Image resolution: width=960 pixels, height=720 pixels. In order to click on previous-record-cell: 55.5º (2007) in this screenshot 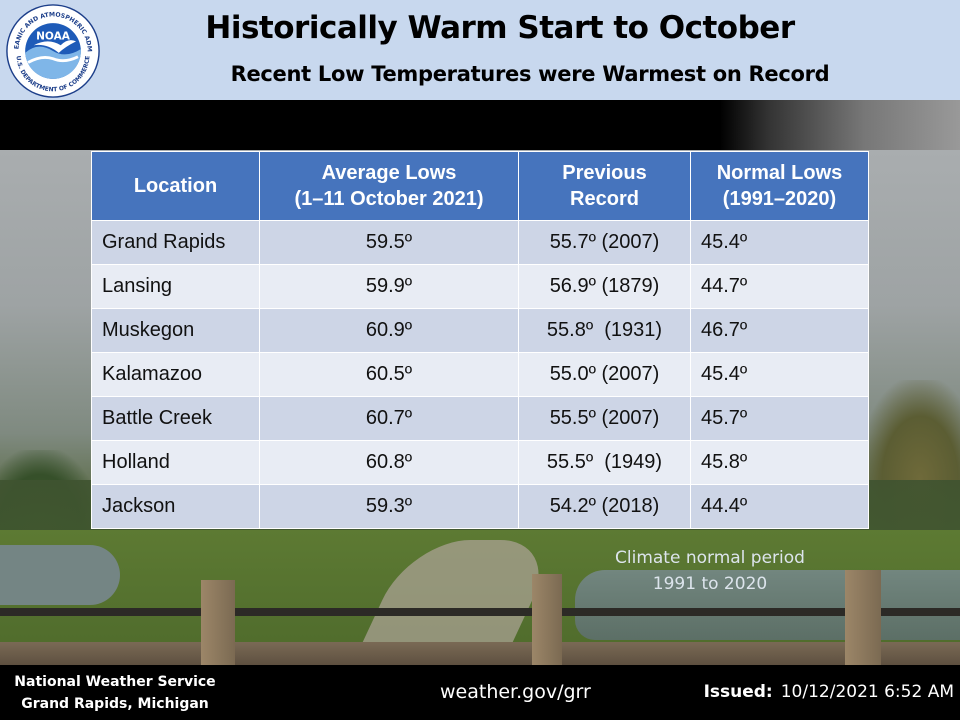, I will do `click(604, 418)`.